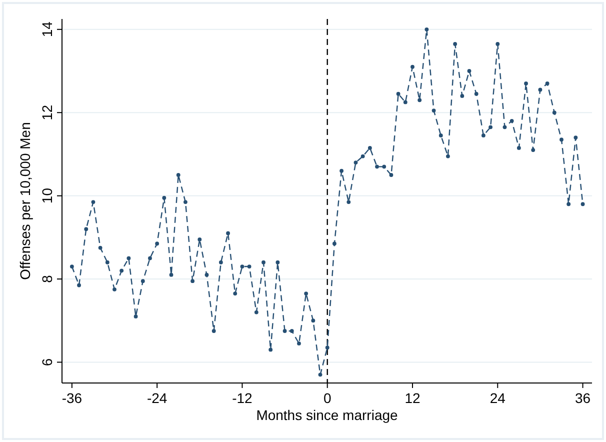 The width and height of the screenshot is (606, 442). I want to click on x-tick-label: -24, so click(157, 398).